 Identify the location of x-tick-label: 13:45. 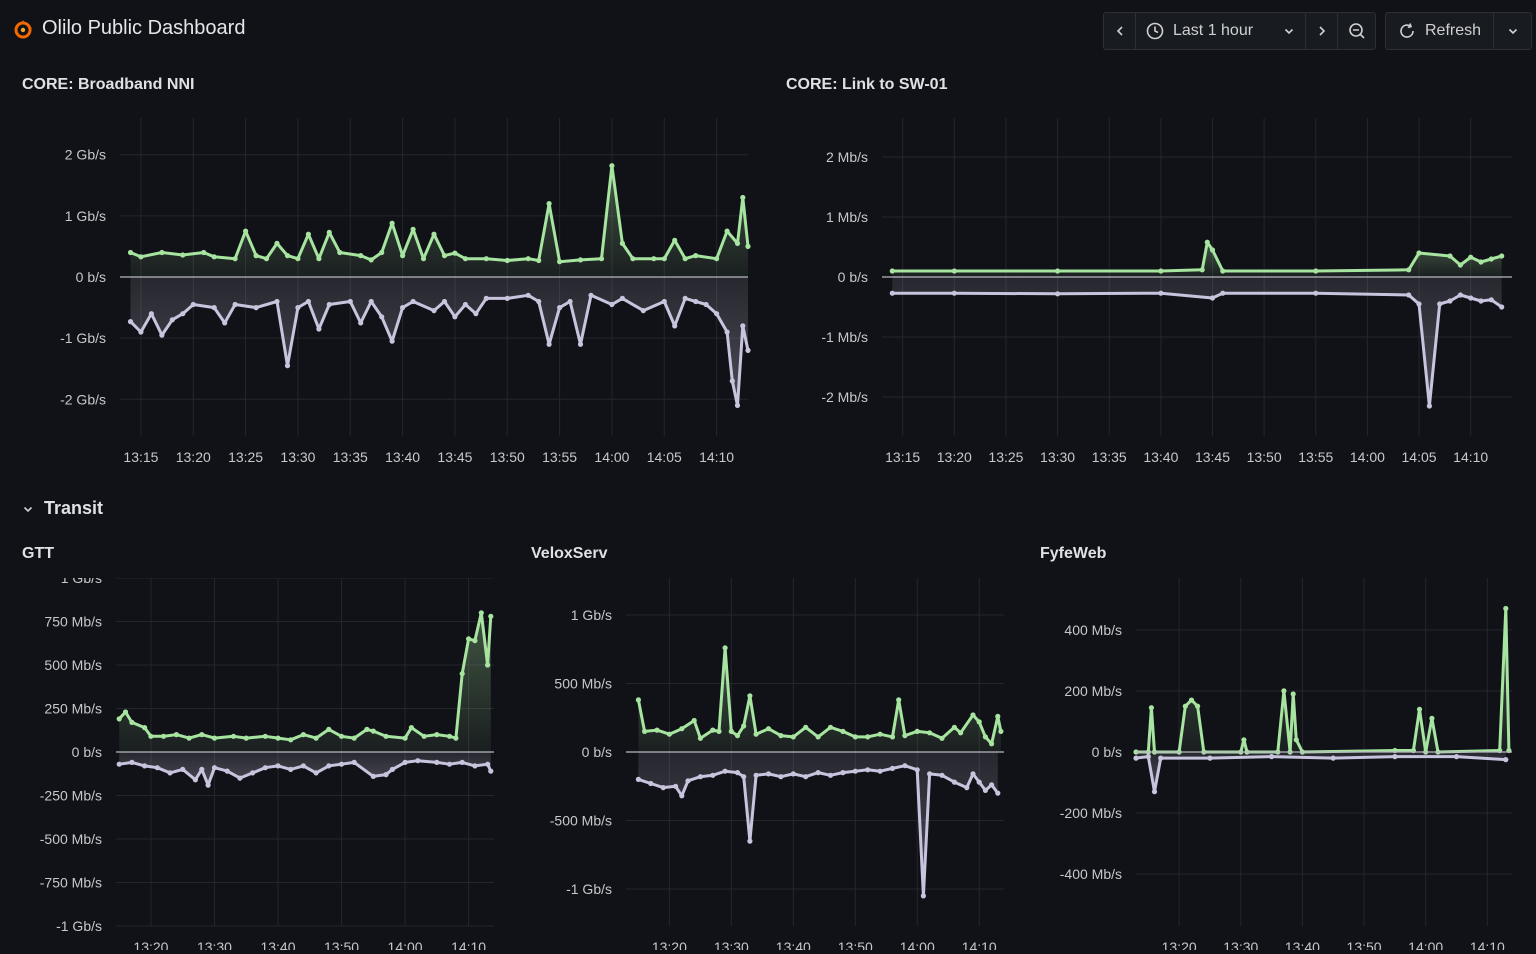
(1212, 457).